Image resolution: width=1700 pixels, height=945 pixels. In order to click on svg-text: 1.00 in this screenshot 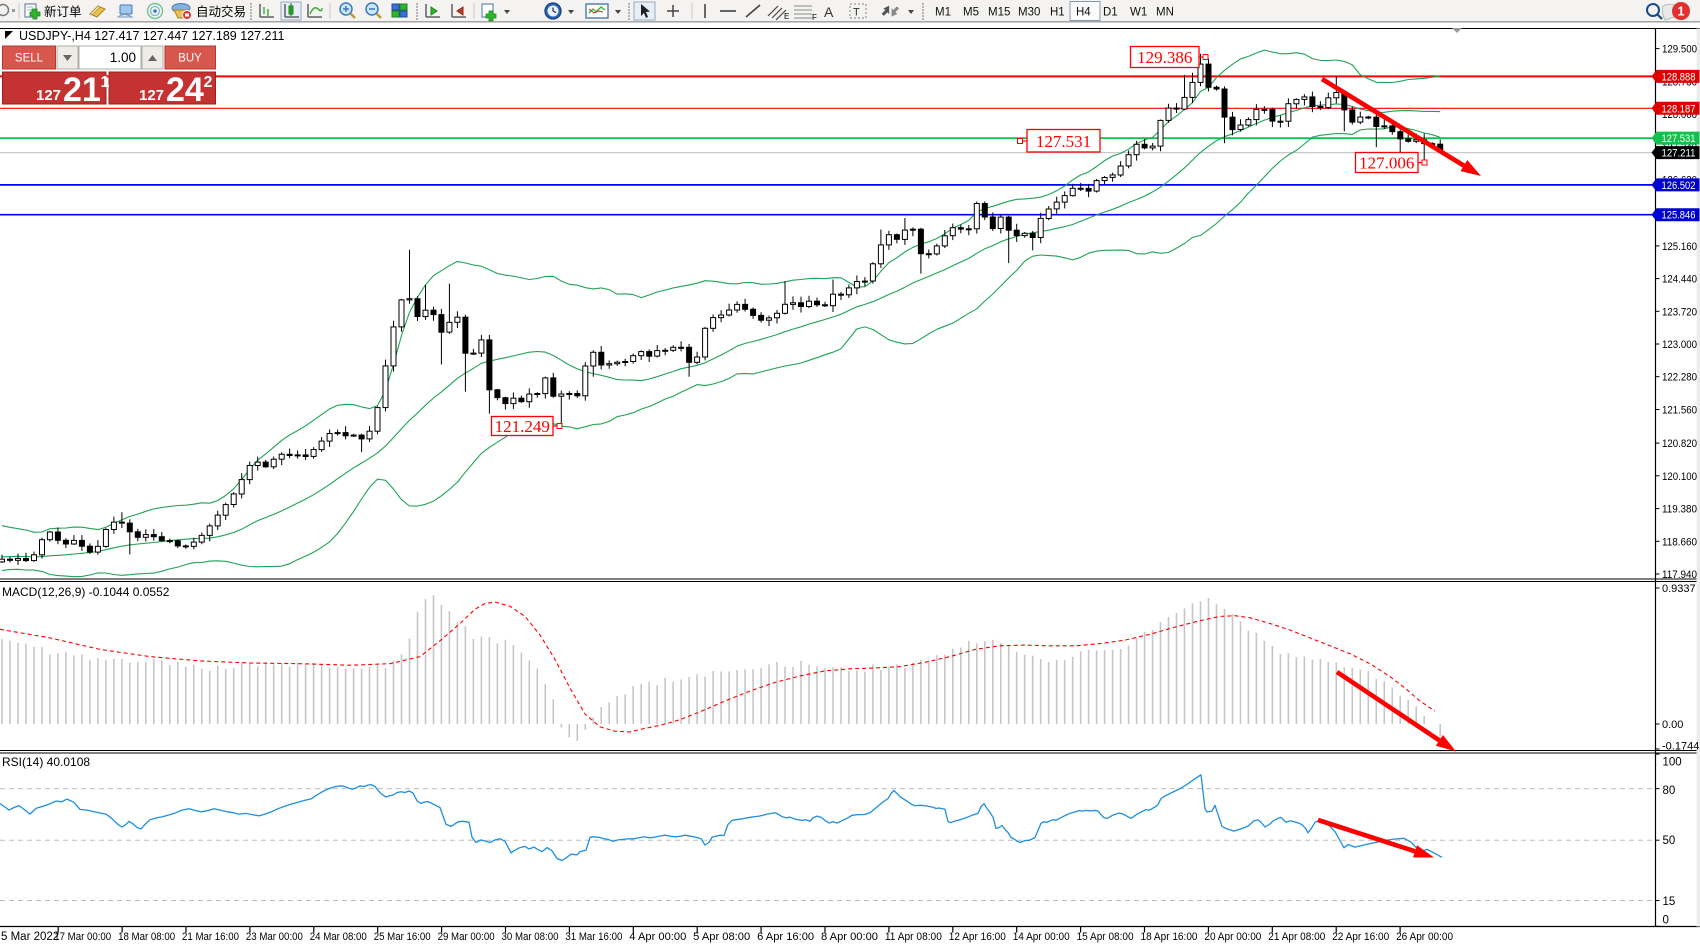, I will do `click(123, 57)`.